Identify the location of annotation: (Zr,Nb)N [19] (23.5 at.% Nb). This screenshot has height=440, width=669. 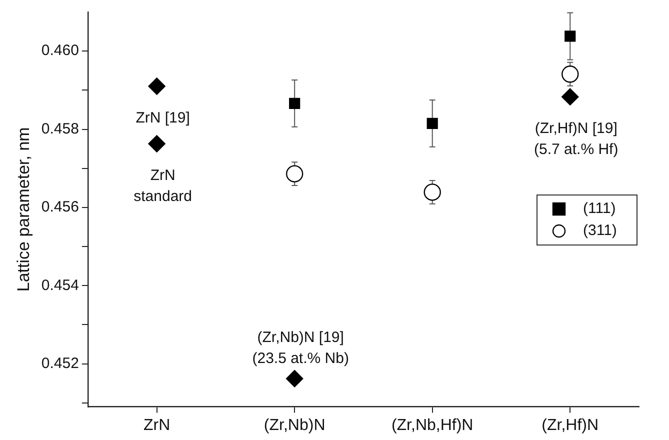
(300, 347).